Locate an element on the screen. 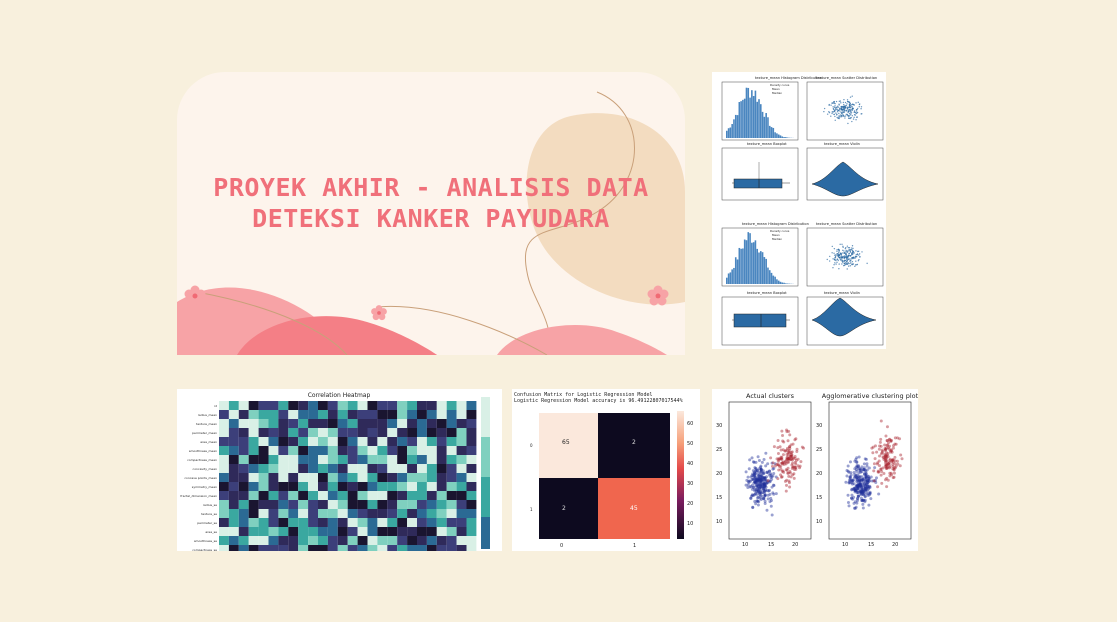 This screenshot has height=622, width=1117. x-tick-15: 15 is located at coordinates (771, 545).